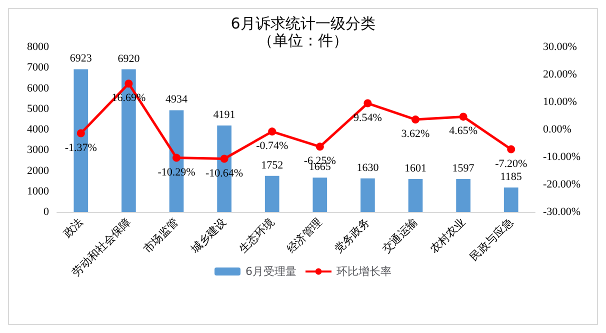 The height and width of the screenshot is (333, 606). I want to click on x-tick-label: 民政与应急, so click(492, 239).